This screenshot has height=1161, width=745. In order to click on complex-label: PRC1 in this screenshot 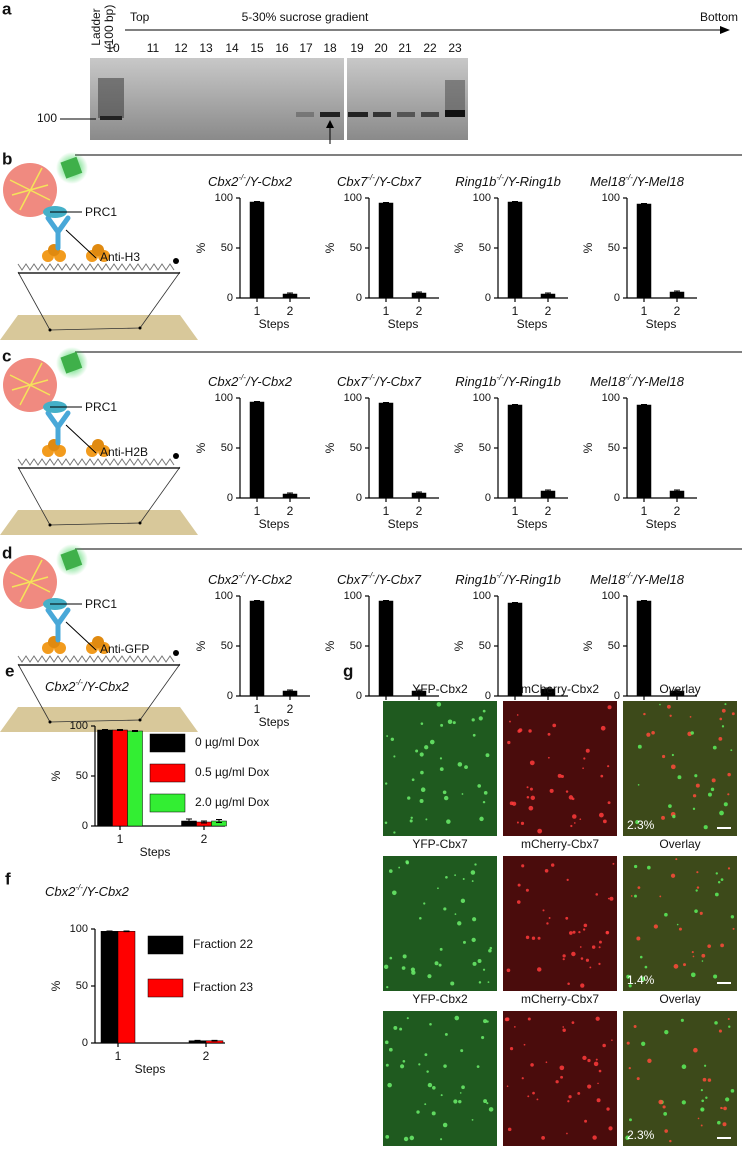, I will do `click(101, 604)`.